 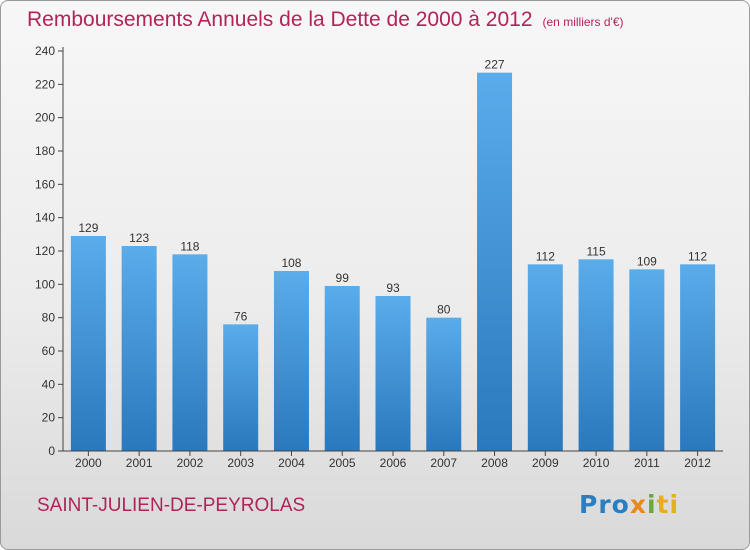 I want to click on y-tick-label: 160, so click(x=45, y=184).